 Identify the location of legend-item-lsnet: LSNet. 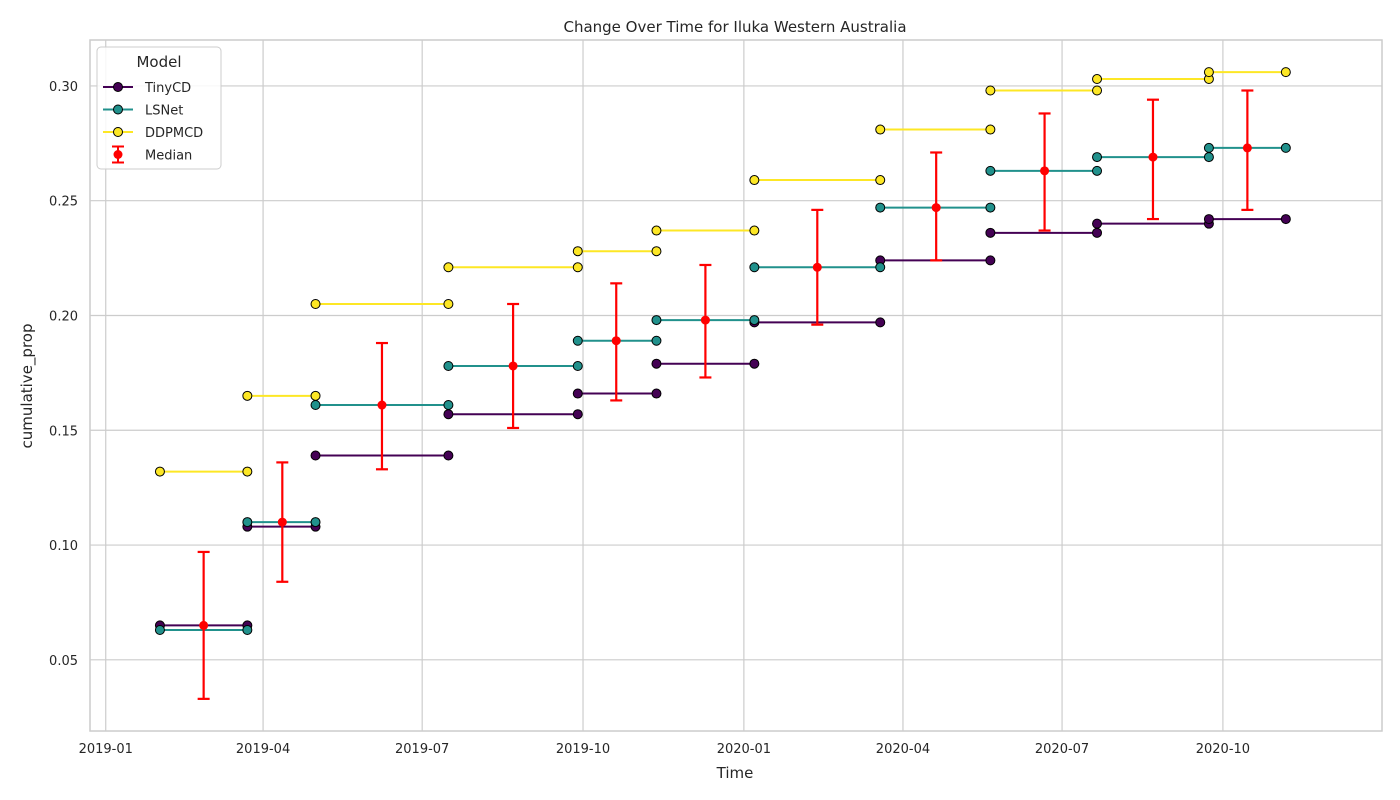
(143, 111).